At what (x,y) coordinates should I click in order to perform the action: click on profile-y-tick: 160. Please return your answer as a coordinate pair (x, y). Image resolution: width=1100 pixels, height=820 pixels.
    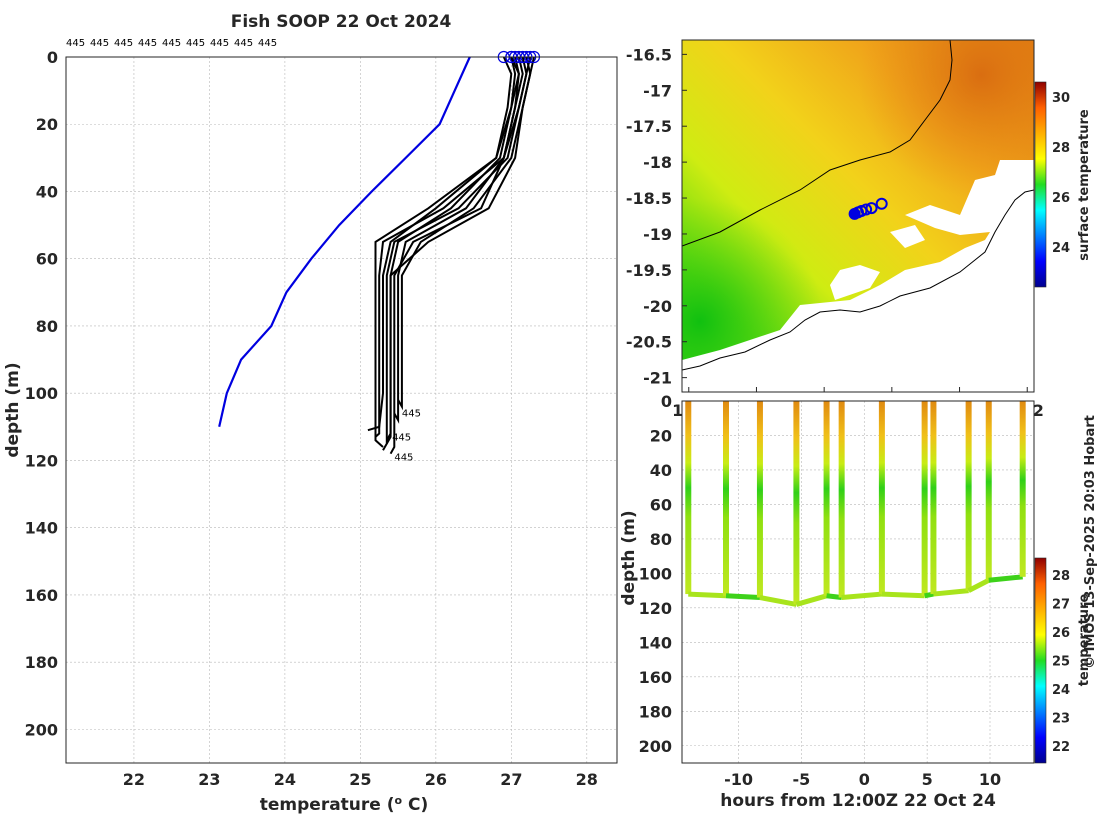
    Looking at the image, I should click on (41, 595).